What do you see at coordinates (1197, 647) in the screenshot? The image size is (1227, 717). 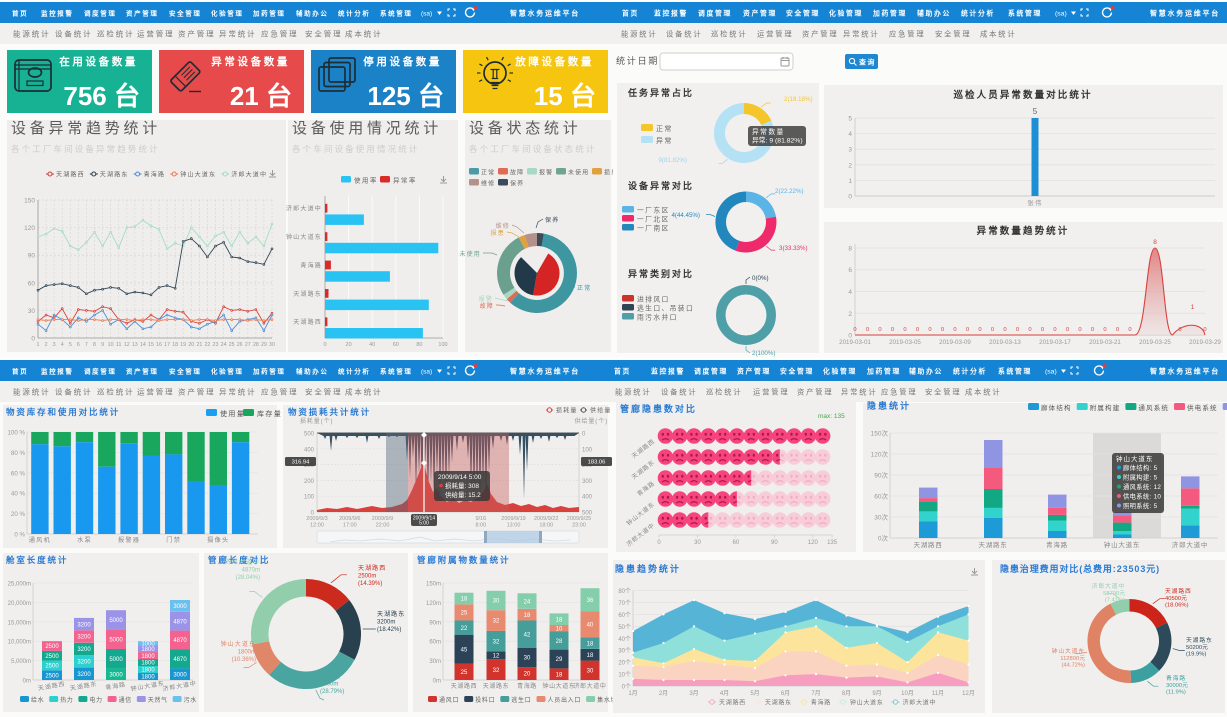 I see `svg-text: 50200元` at bounding box center [1197, 647].